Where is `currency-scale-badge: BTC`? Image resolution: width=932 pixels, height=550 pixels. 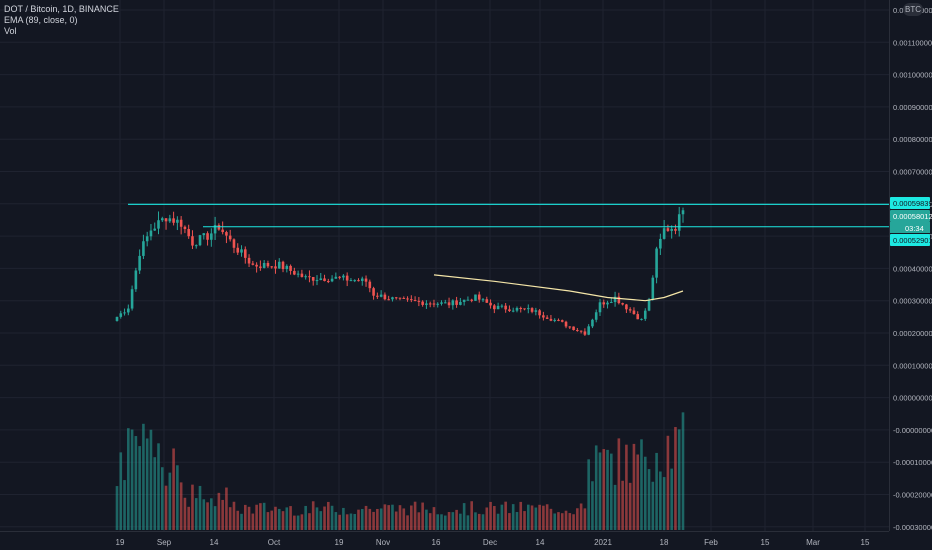 currency-scale-badge: BTC is located at coordinates (913, 9).